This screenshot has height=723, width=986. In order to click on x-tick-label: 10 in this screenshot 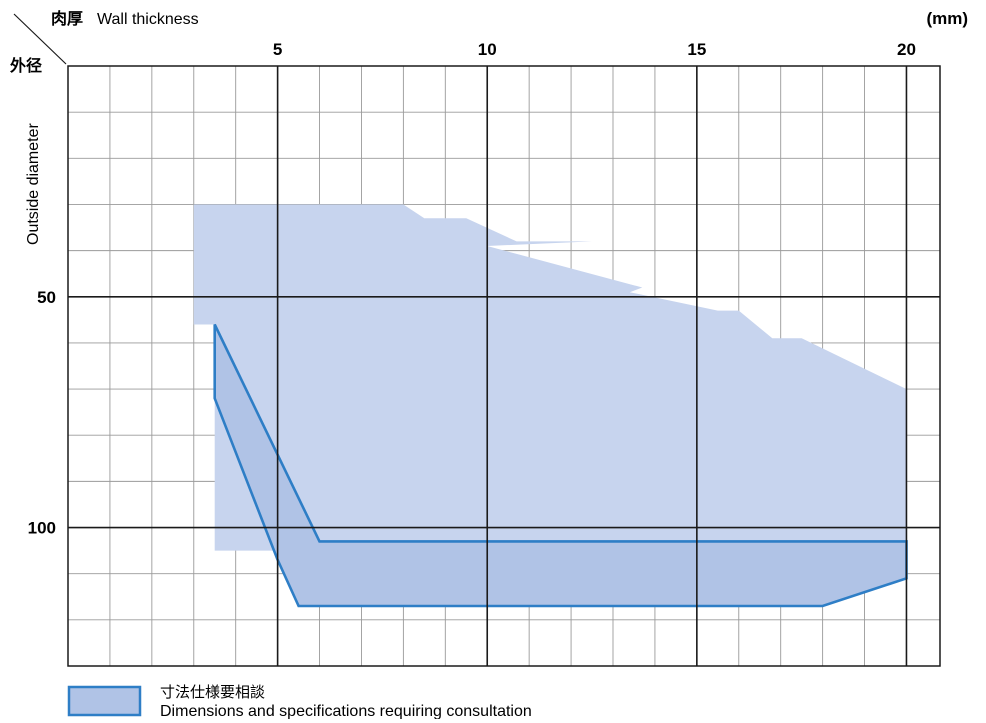, I will do `click(487, 49)`.